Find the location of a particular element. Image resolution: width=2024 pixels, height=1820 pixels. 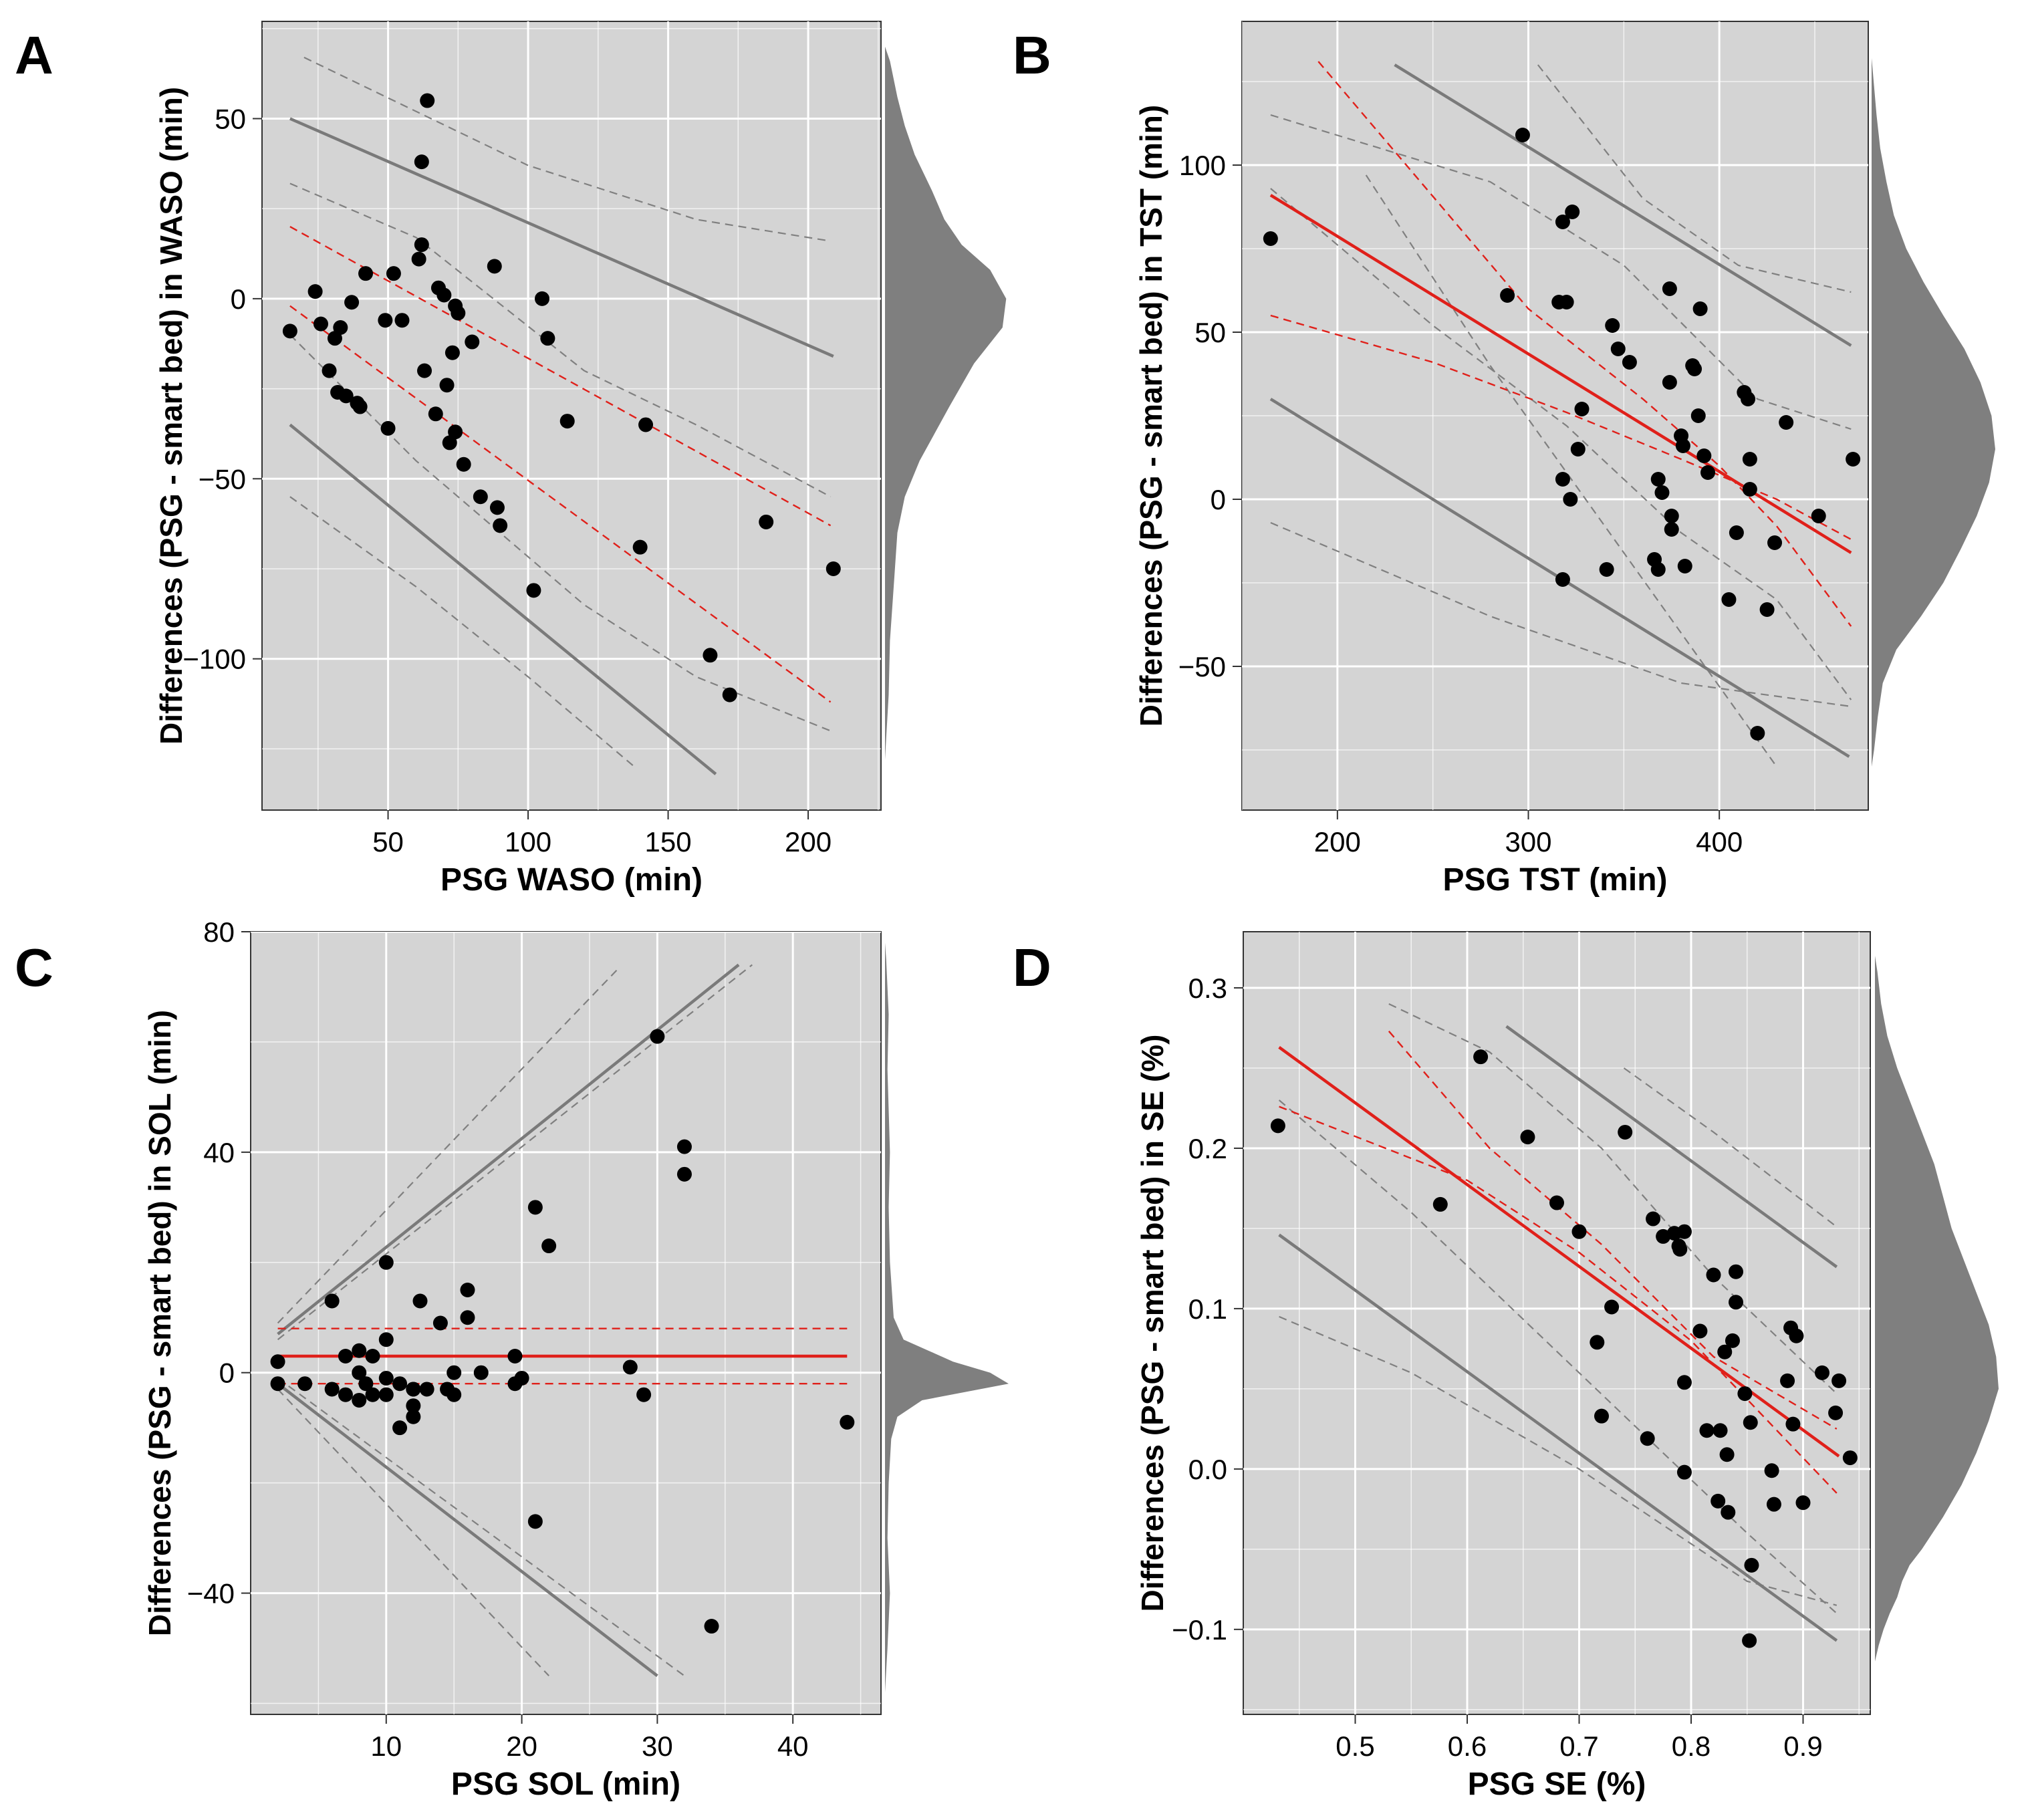

y-tick-label: −0.1 is located at coordinates (1199, 1630).